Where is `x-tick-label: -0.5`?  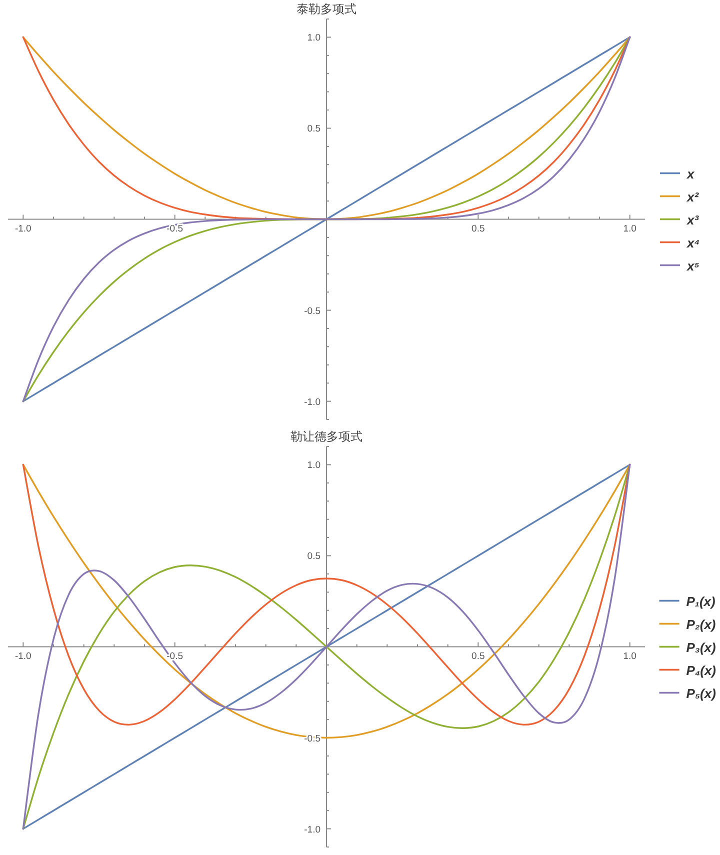
x-tick-label: -0.5 is located at coordinates (175, 228).